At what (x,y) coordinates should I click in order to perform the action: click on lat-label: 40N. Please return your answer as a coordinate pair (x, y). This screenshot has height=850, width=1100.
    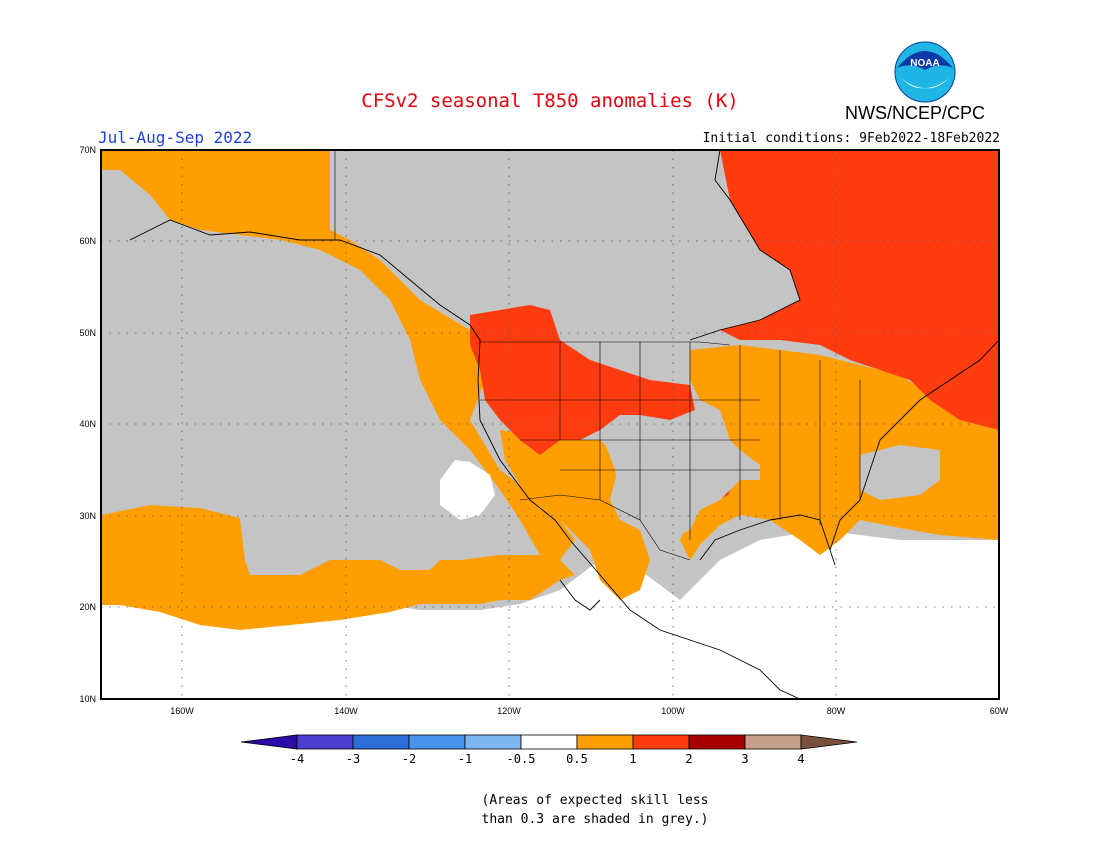
    Looking at the image, I should click on (87, 424).